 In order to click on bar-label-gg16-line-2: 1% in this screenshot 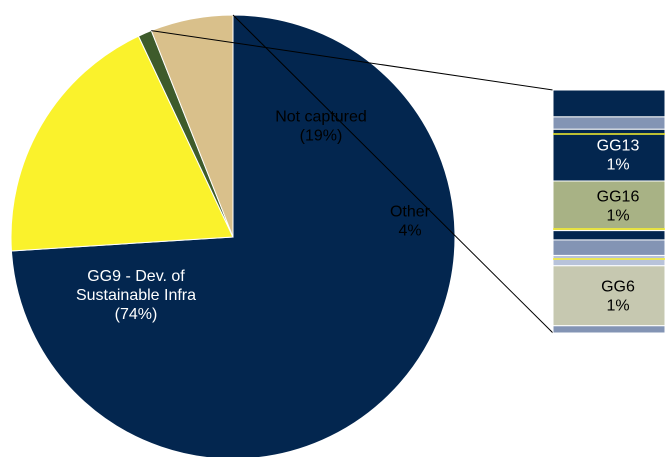, I will do `click(617, 215)`.